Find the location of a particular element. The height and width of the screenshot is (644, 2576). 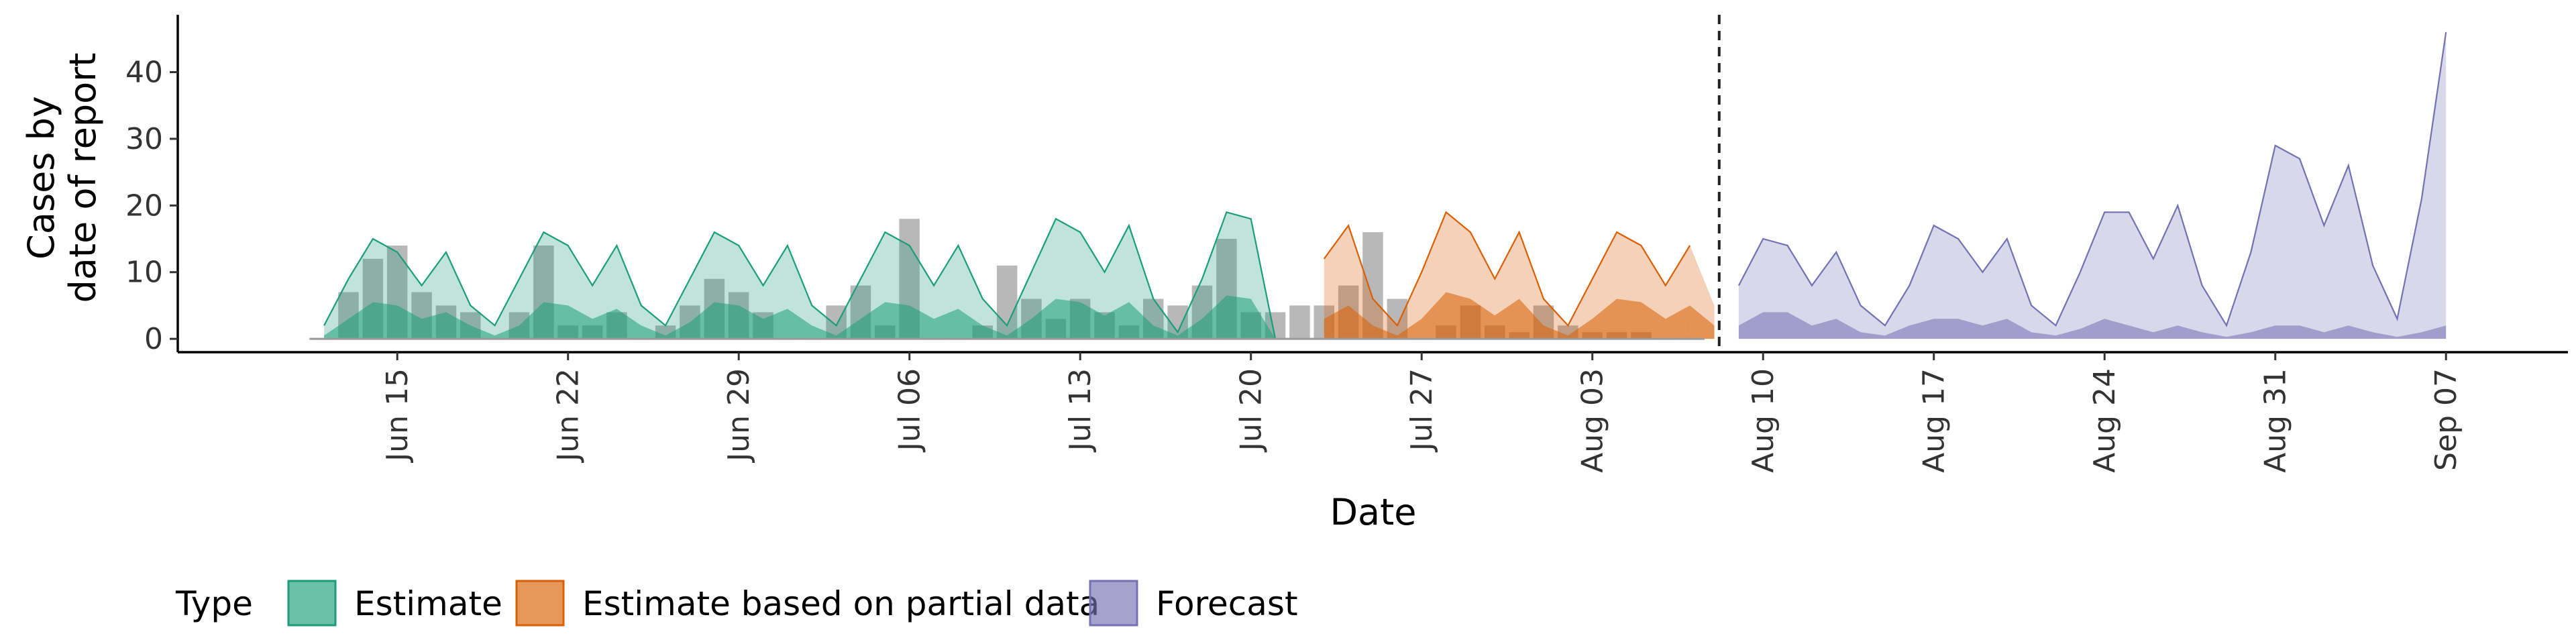

y-axis-title-line-2: date of report is located at coordinates (83, 177).